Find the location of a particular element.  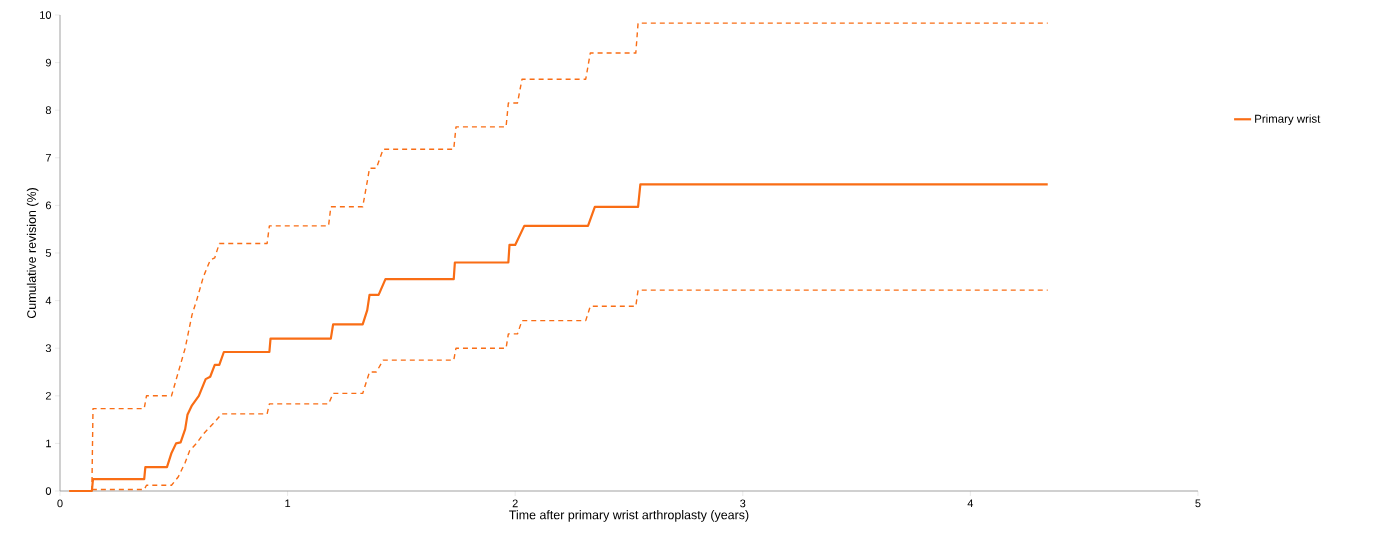

x-tick-label: 4 is located at coordinates (970, 503).